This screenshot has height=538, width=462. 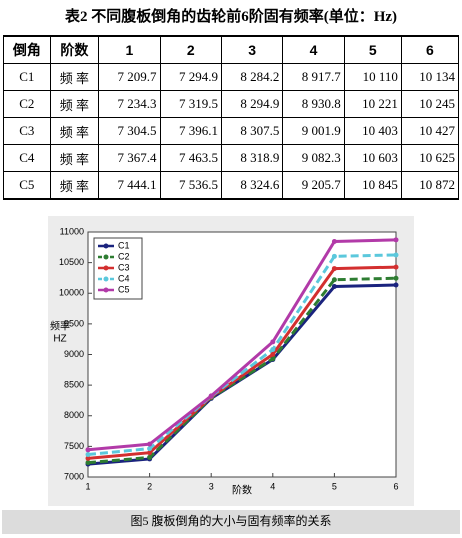 I want to click on table-cell: 9 001.9, so click(x=313, y=131).